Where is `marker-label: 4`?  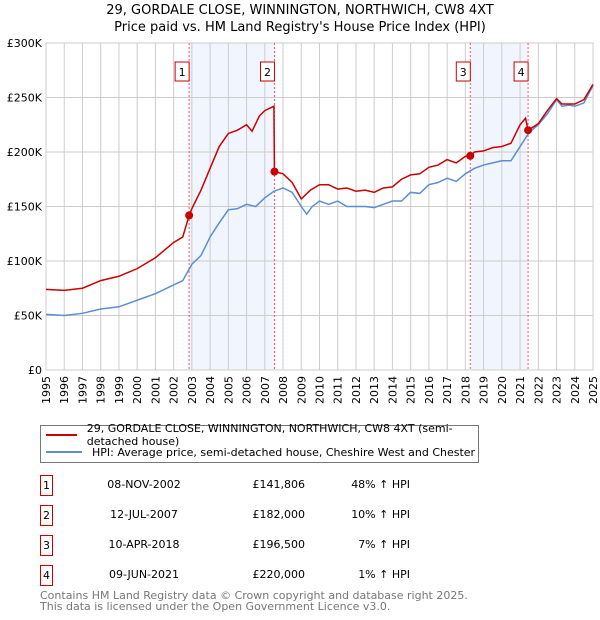 marker-label: 4 is located at coordinates (521, 72).